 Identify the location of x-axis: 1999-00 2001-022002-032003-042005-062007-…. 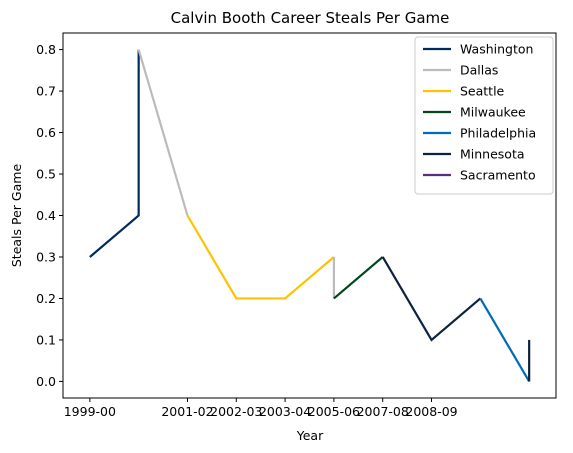
(261, 408).